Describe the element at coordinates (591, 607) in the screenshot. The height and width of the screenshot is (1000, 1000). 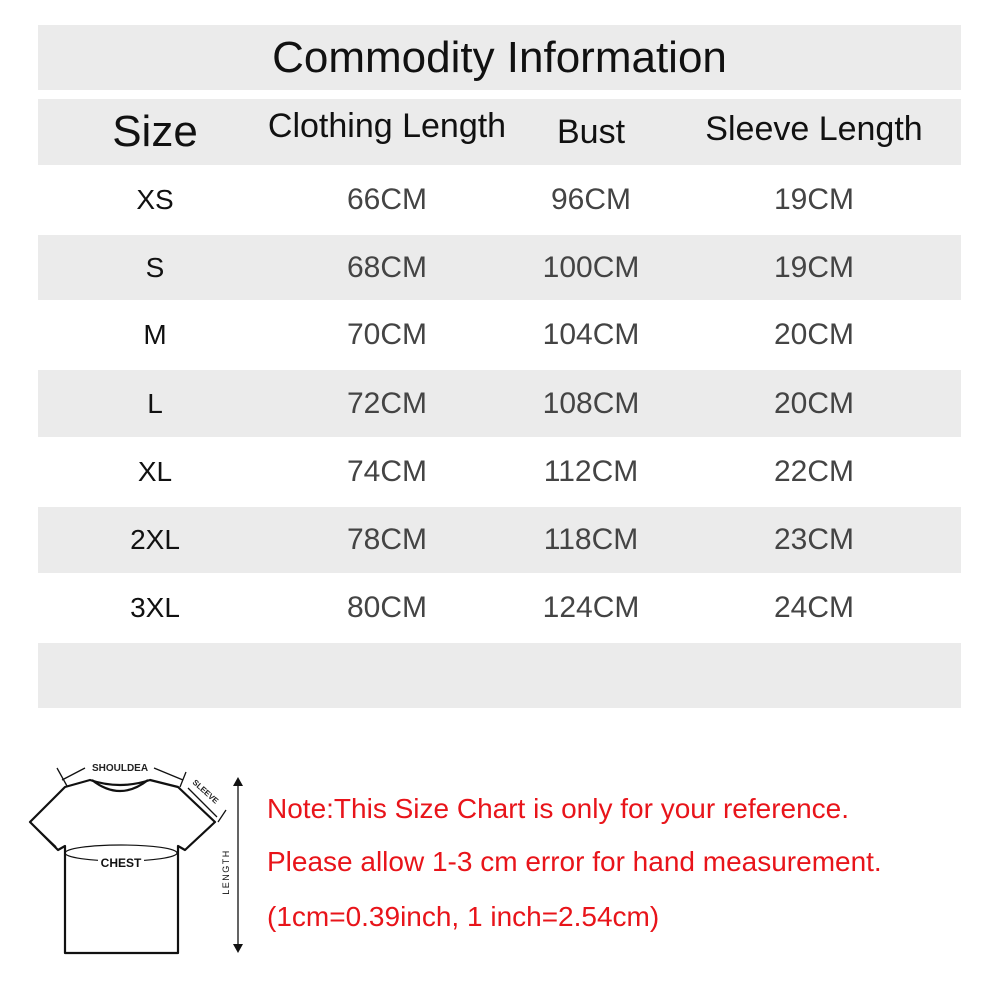
I see `bust-cell: 124CM` at that location.